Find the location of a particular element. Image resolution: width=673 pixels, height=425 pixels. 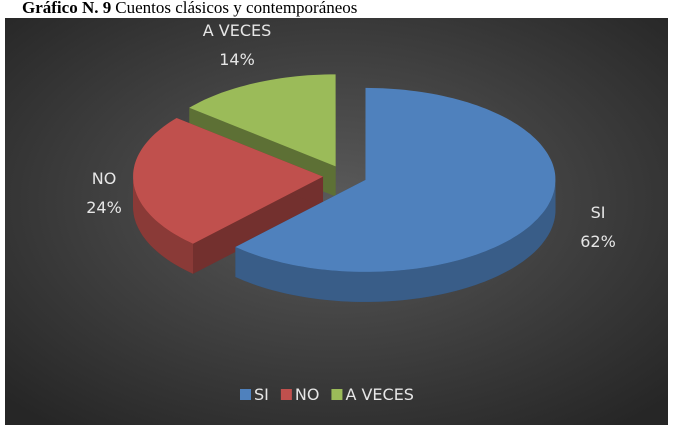

legend-label: A VECES is located at coordinates (379, 394).